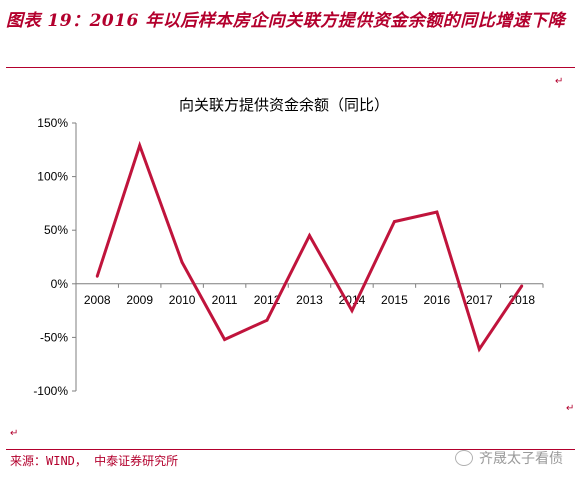 This screenshot has width=579, height=480. Describe the element at coordinates (56, 230) in the screenshot. I see `y-tick-label: 50%` at that location.